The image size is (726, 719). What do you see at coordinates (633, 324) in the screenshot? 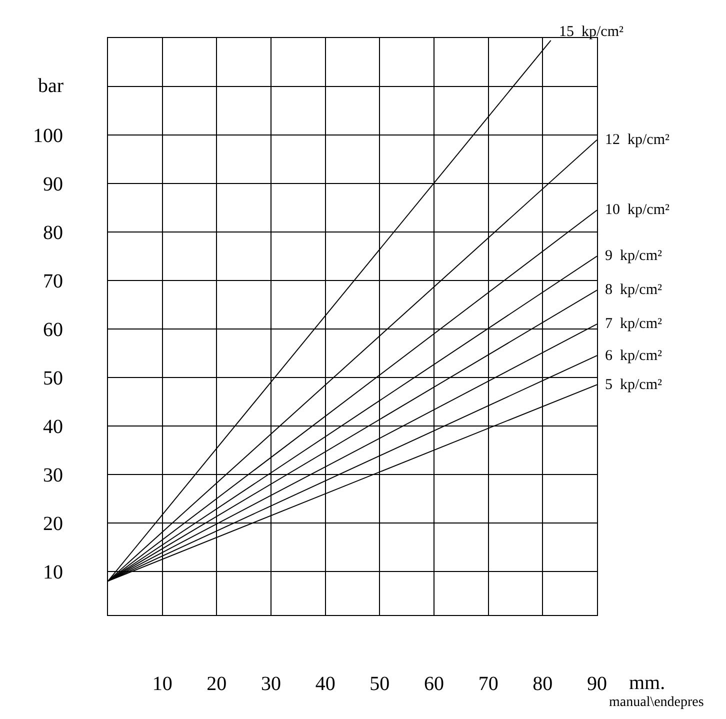
I see `series-label: 7 kp/cm²` at bounding box center [633, 324].